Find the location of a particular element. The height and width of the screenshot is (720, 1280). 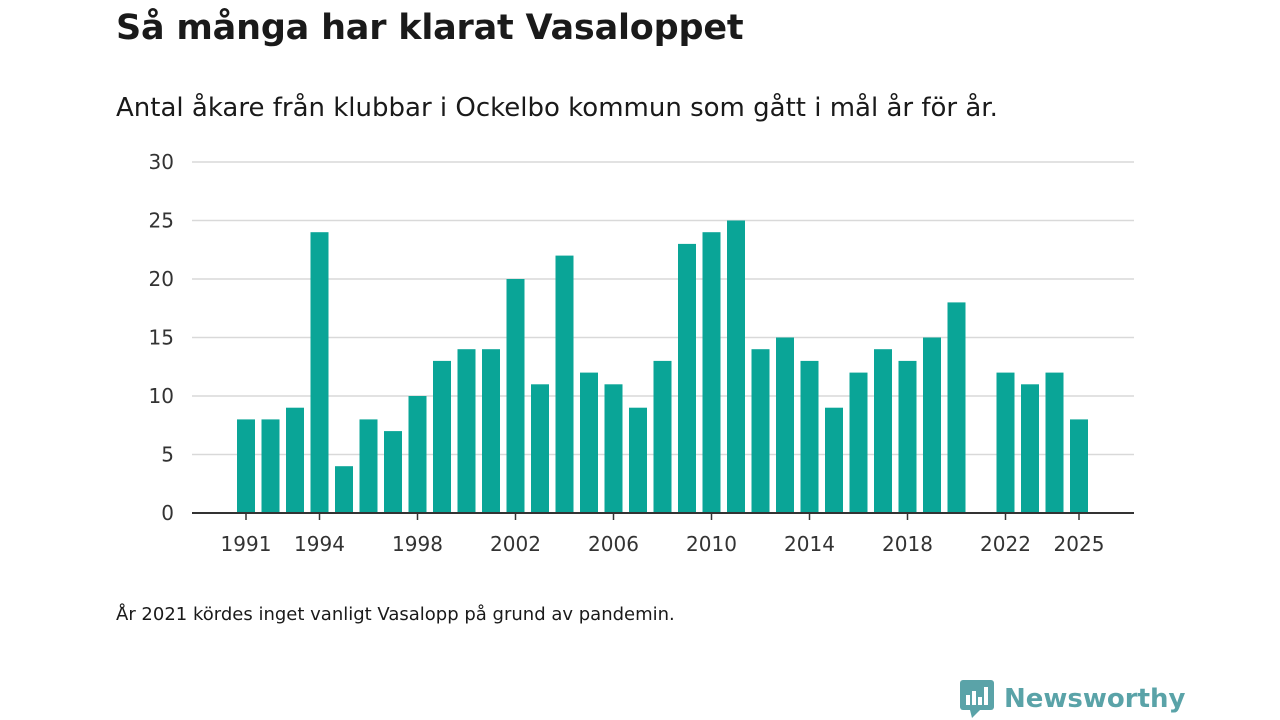

bar-2003 is located at coordinates (540, 448).